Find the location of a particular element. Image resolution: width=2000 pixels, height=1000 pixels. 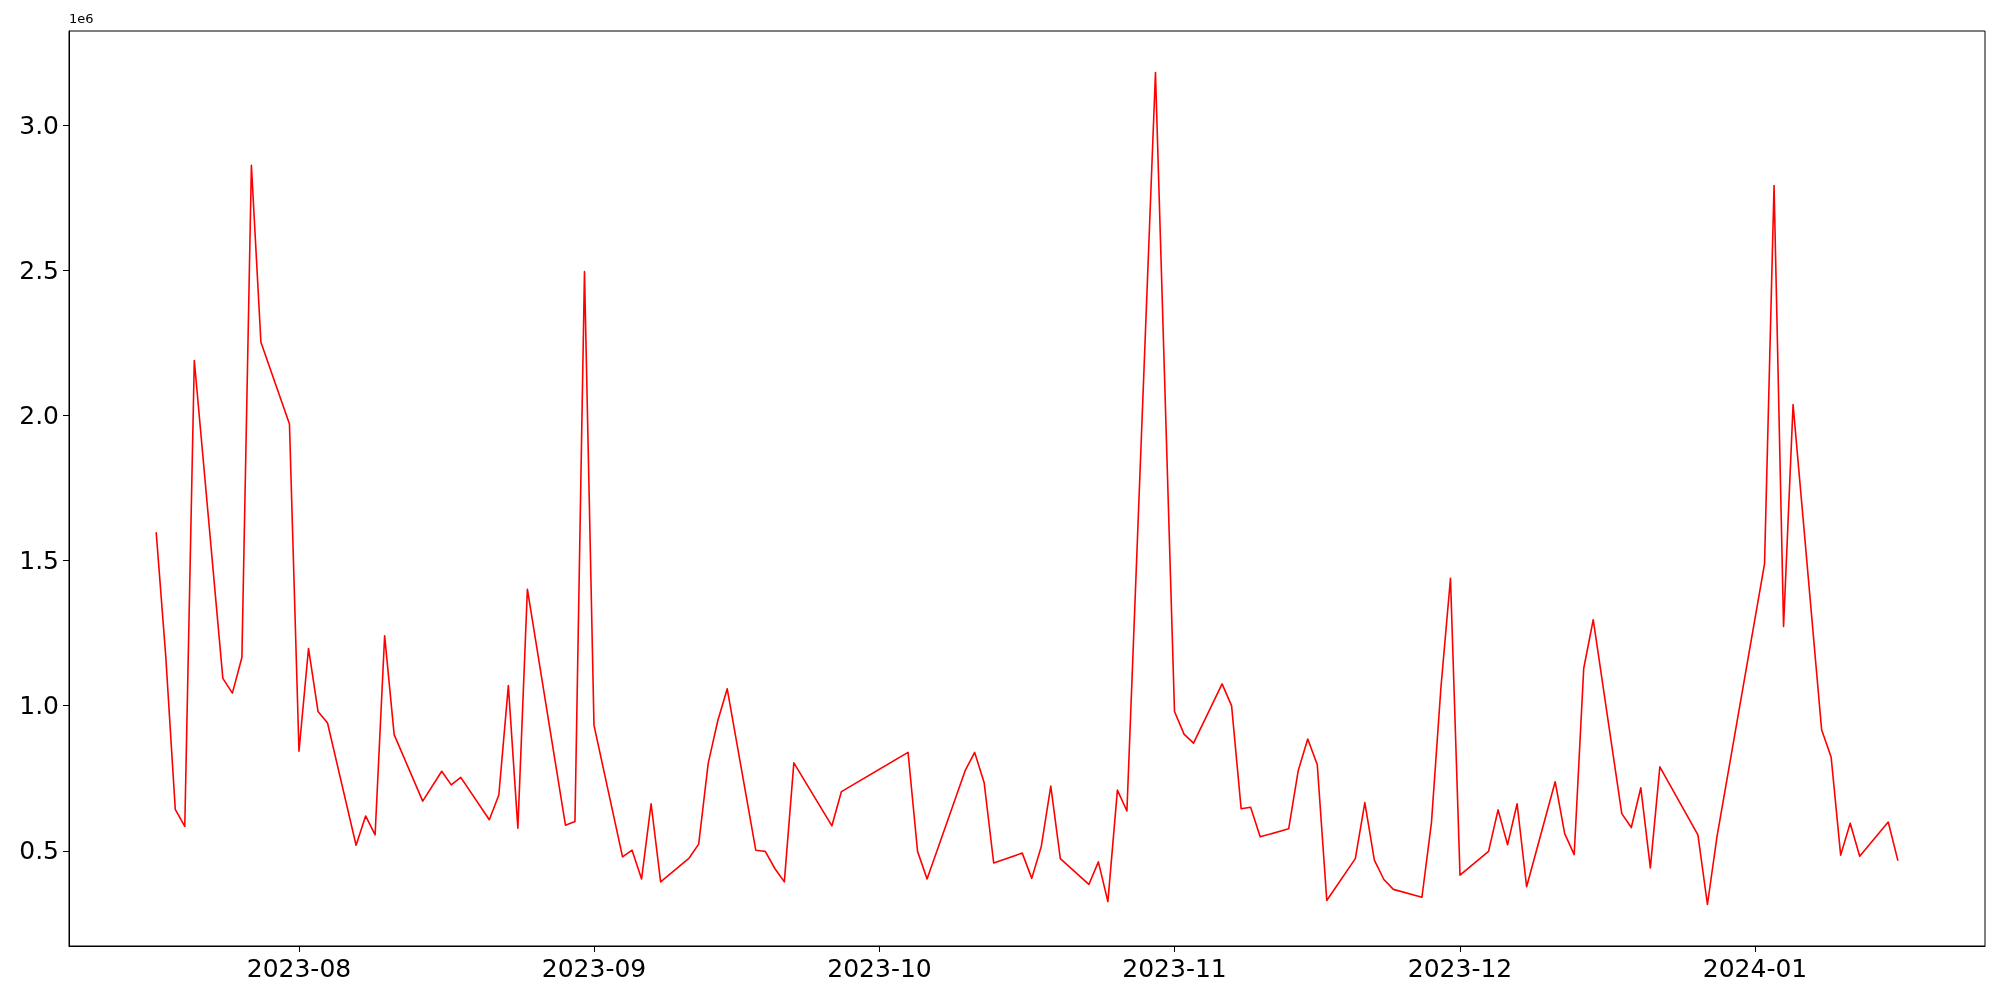

x-tick-label: 2023-10 is located at coordinates (879, 968).